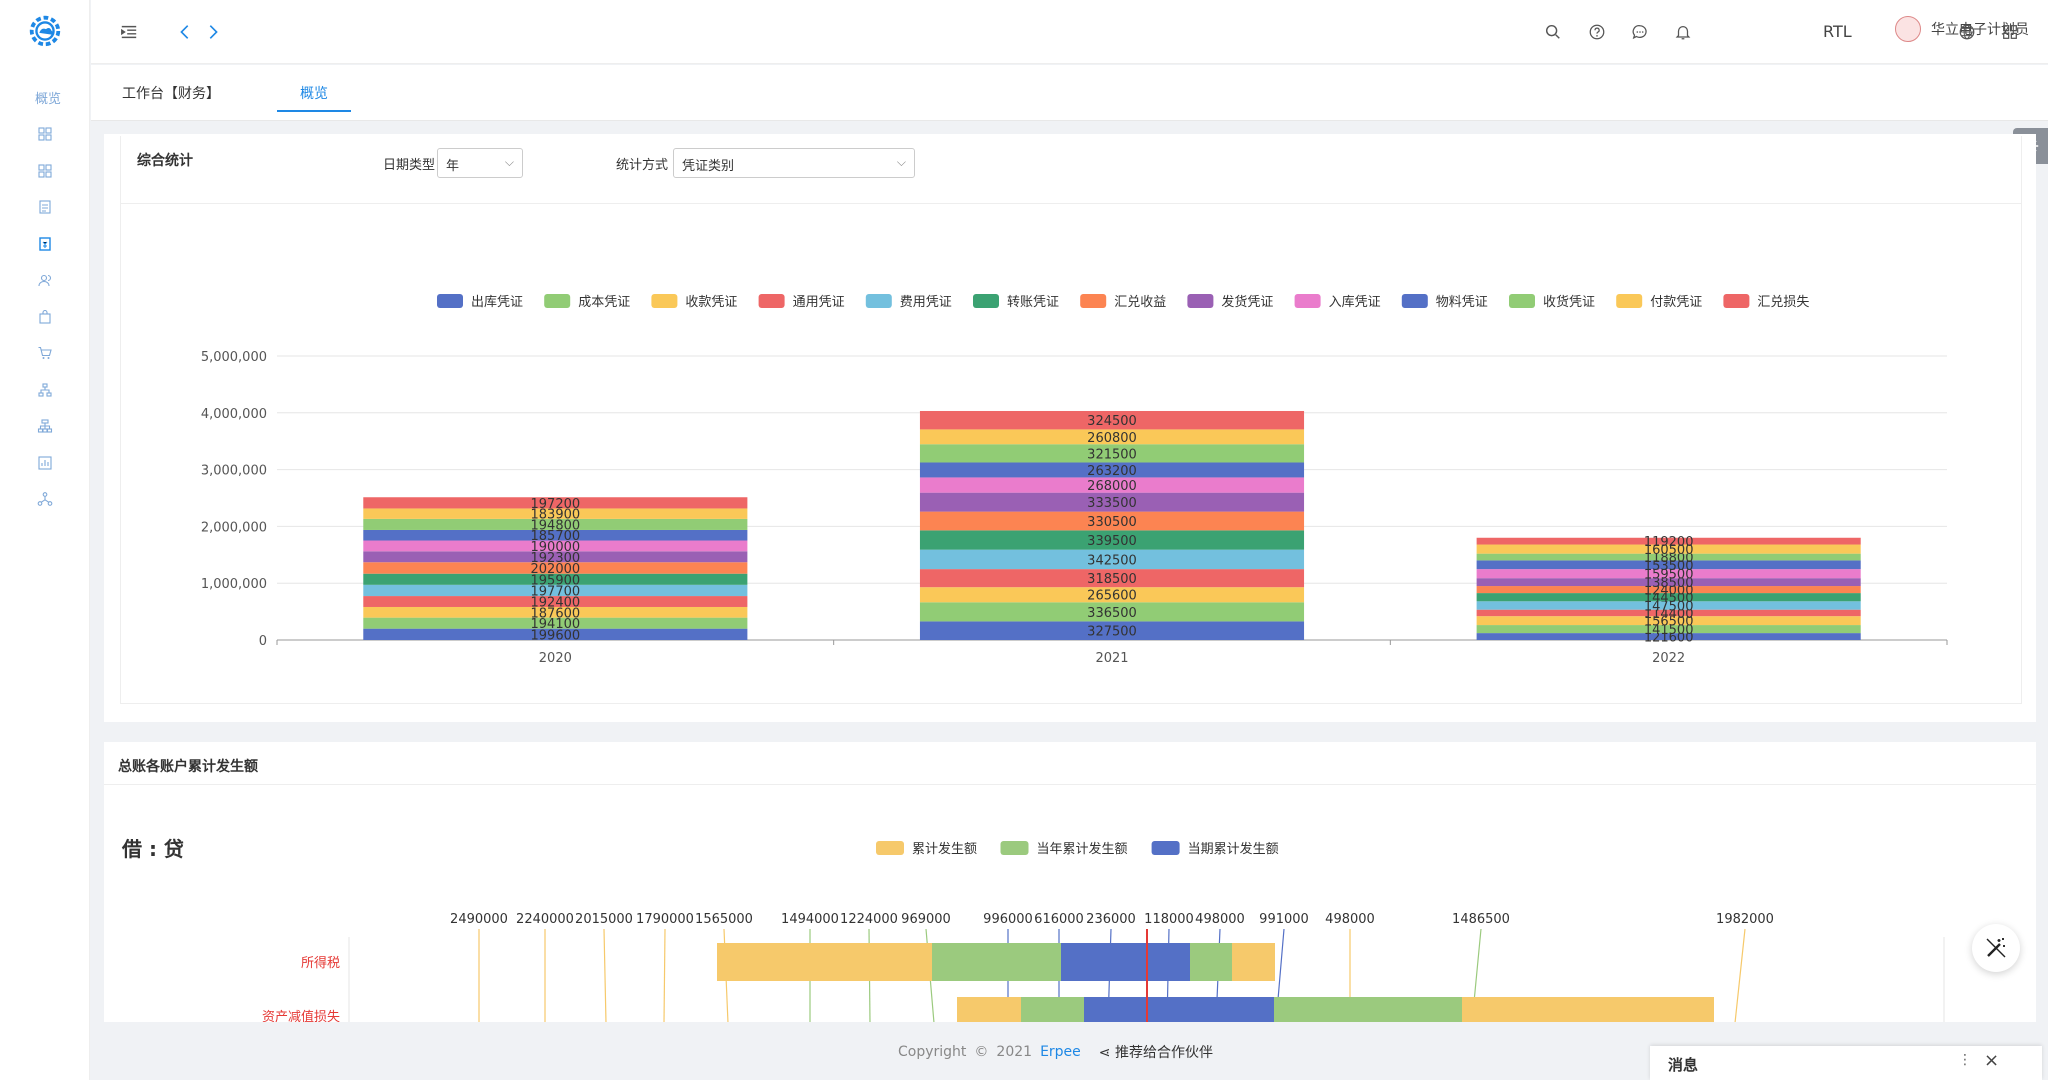  Describe the element at coordinates (908, 302) in the screenshot. I see `legend-item: 费用凭证` at that location.